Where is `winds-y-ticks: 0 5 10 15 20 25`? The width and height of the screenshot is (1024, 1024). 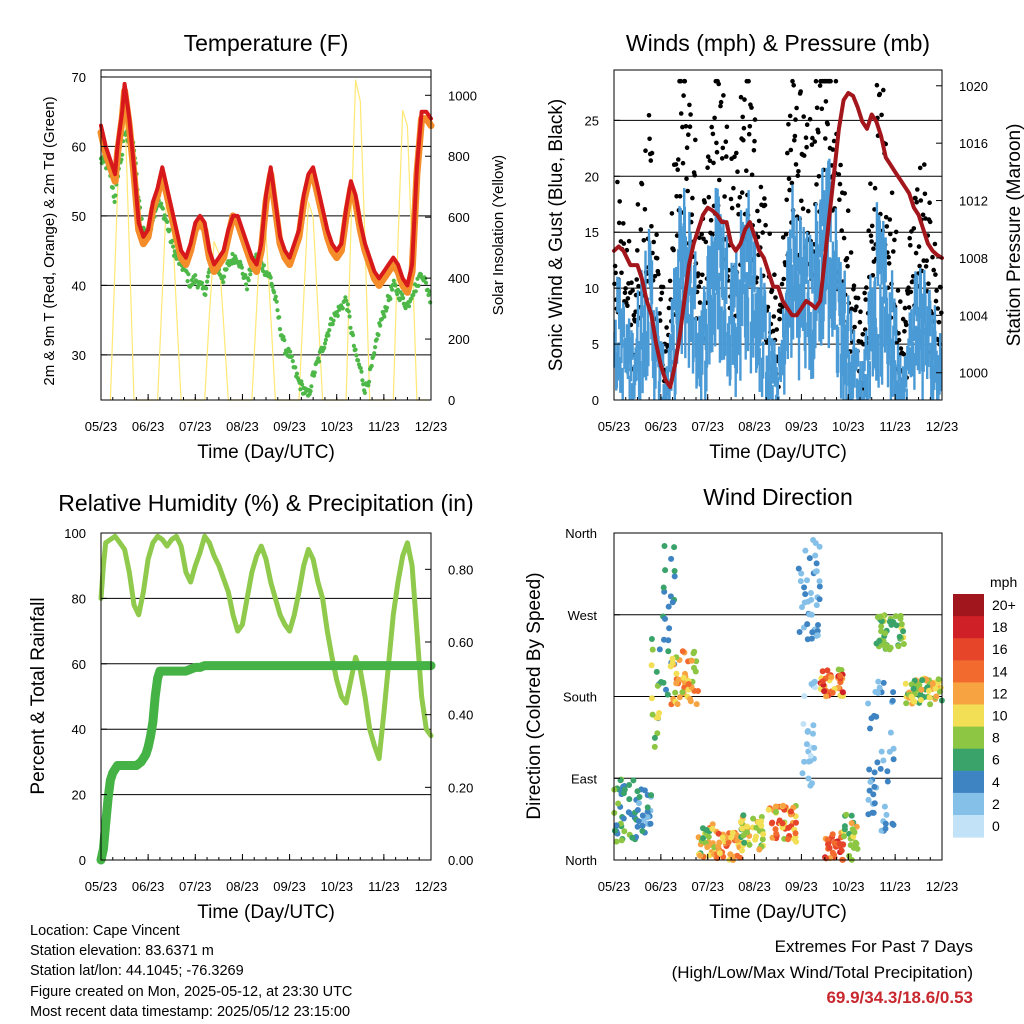
winds-y-ticks: 0 5 10 15 20 25 is located at coordinates (602, 260).